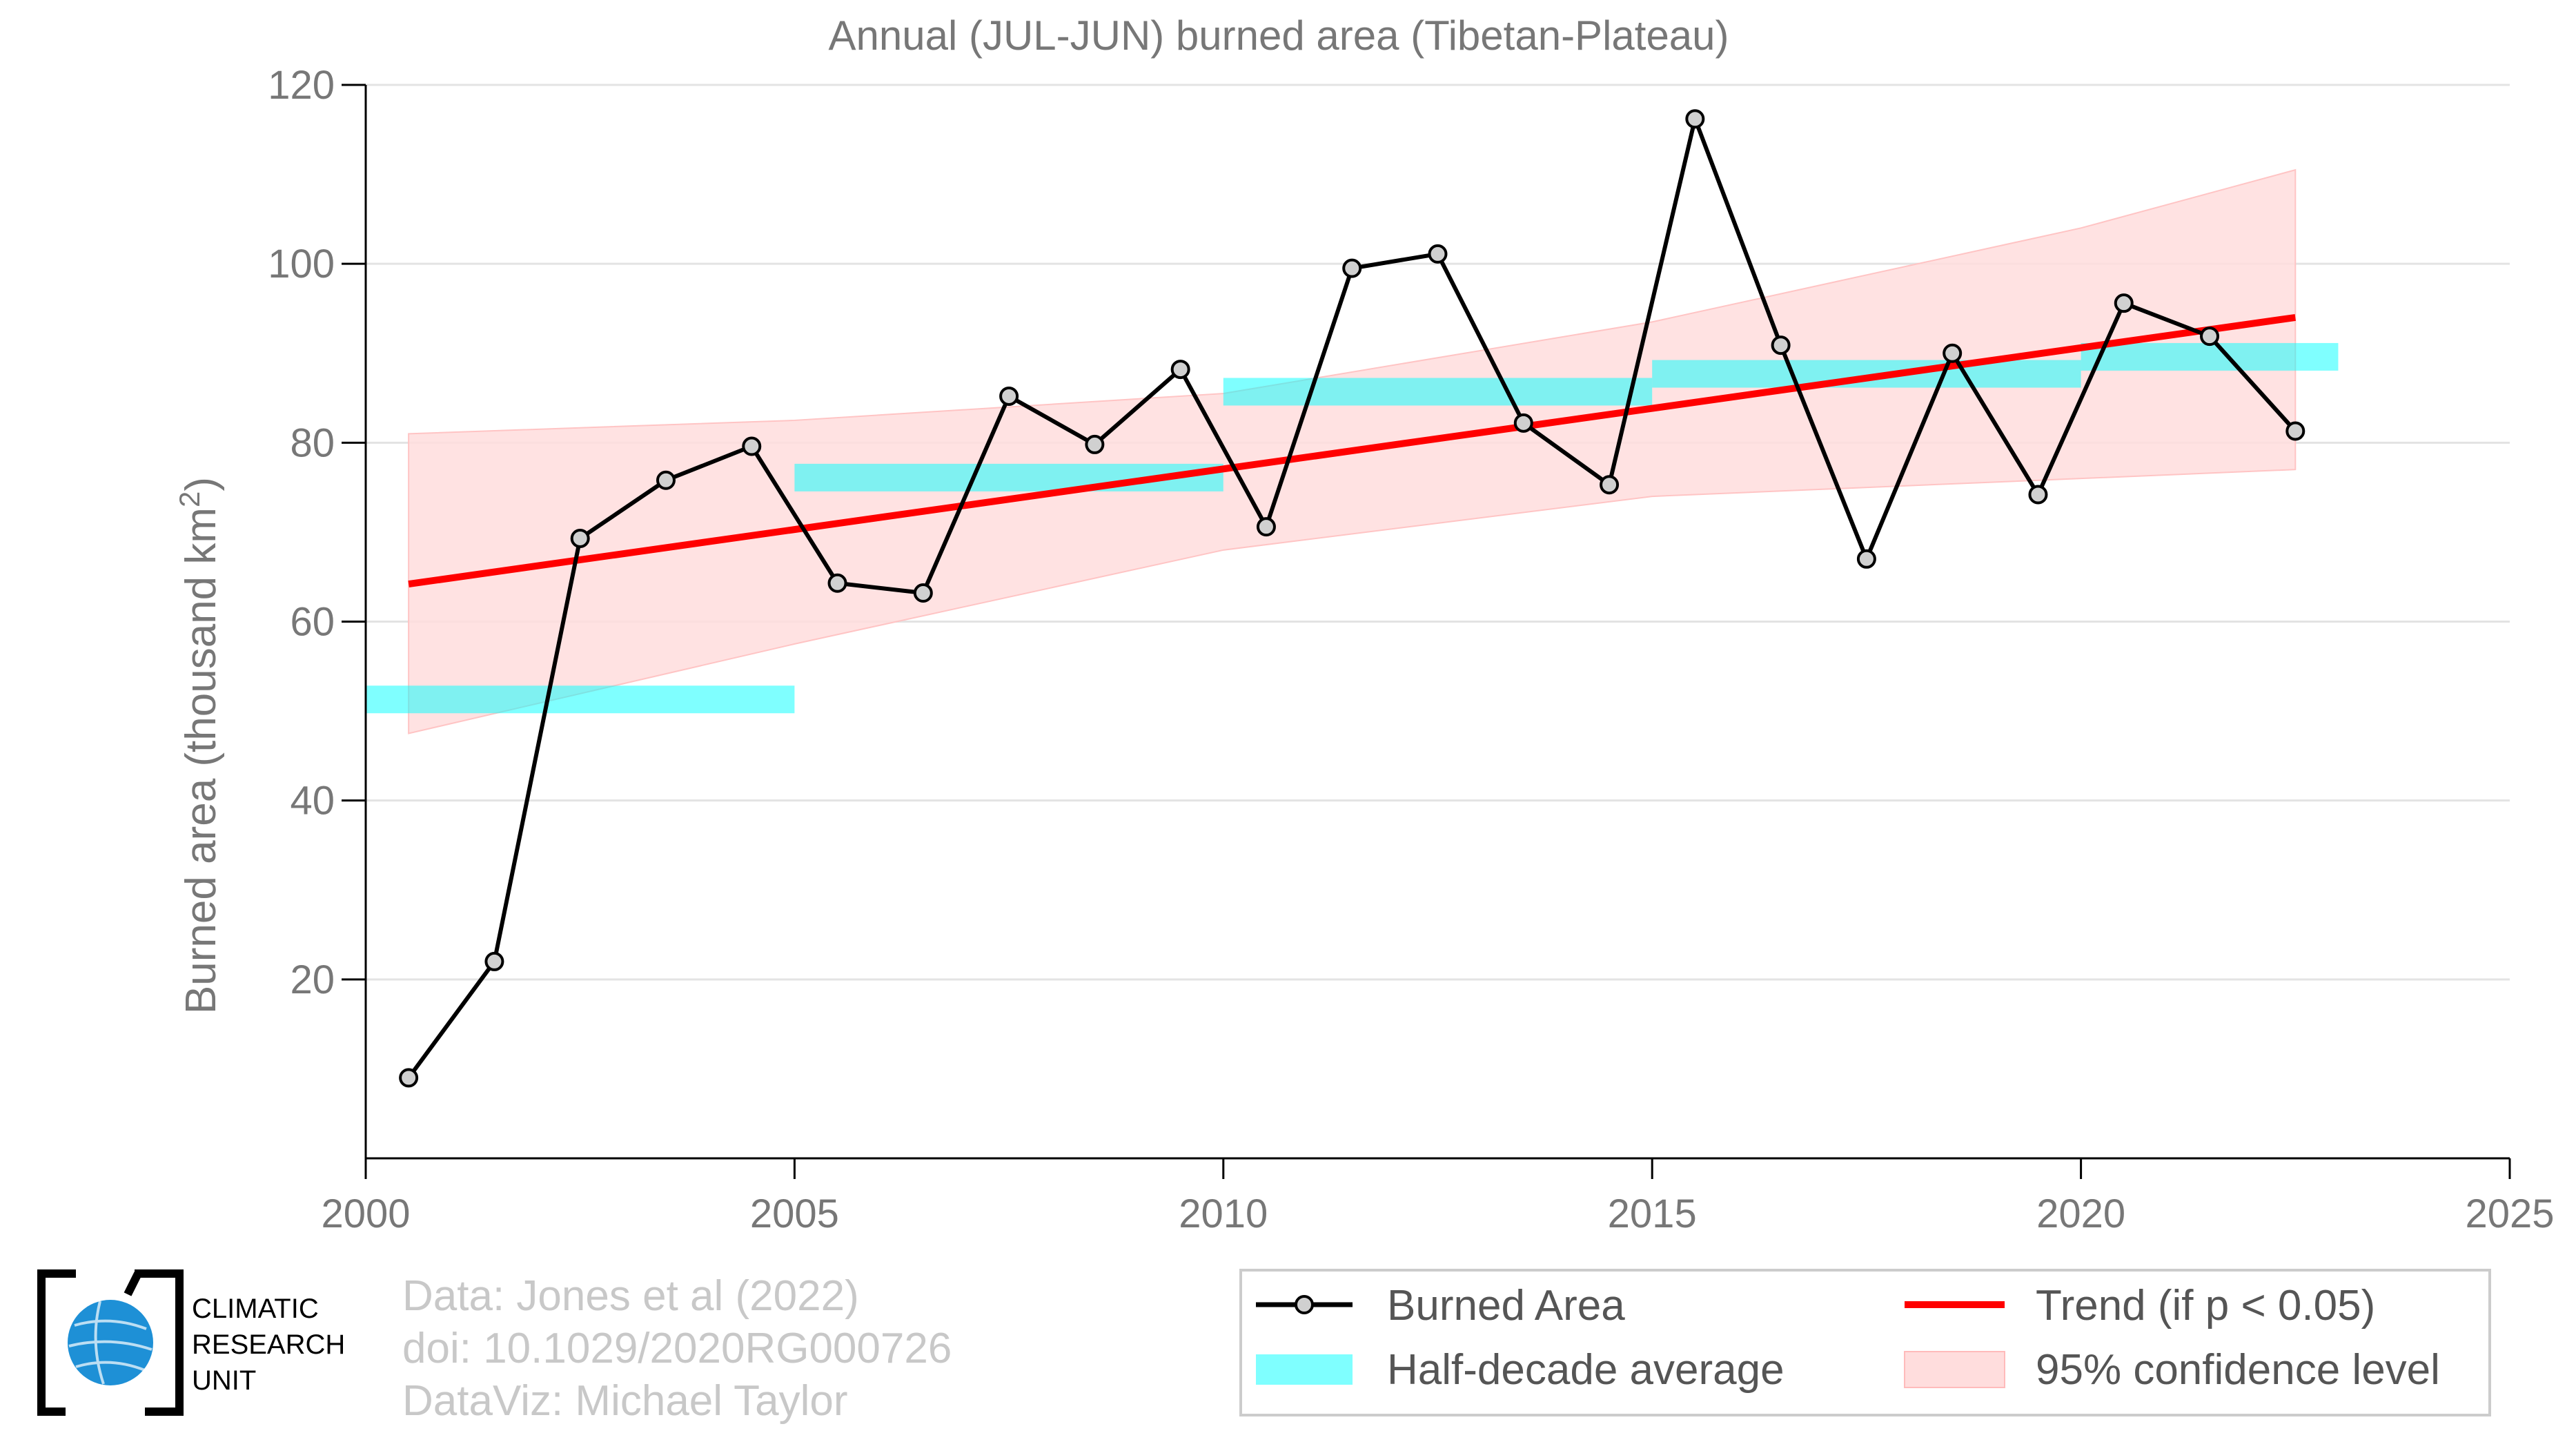 This screenshot has width=2576, height=1451. Describe the element at coordinates (1523, 423) in the screenshot. I see `burned-area-point-2013.5` at that location.